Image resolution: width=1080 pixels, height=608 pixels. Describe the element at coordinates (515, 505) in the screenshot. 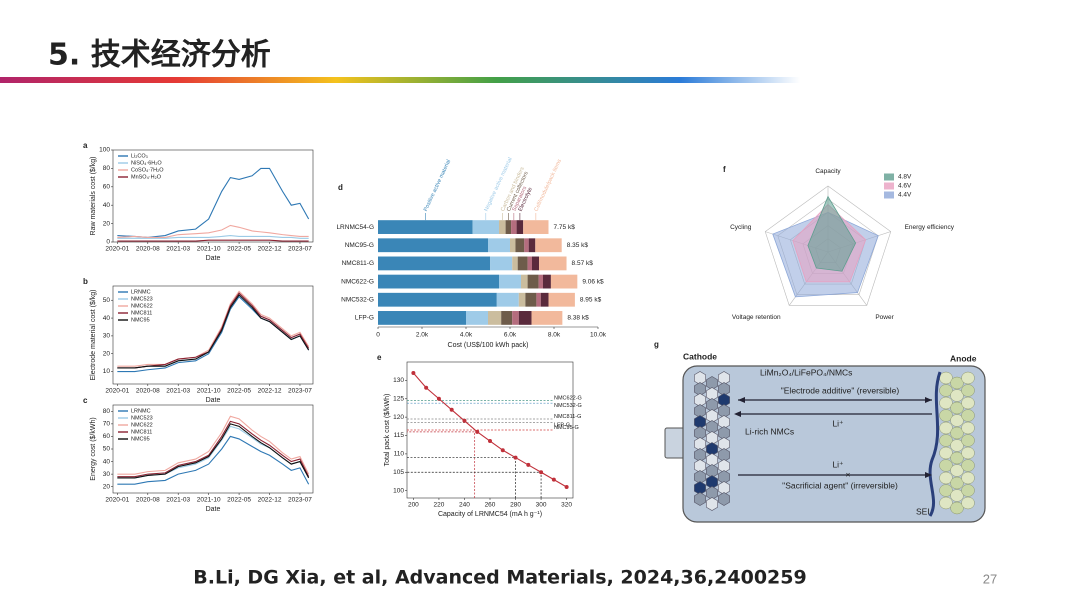

I see `x-tick-label: 280` at that location.